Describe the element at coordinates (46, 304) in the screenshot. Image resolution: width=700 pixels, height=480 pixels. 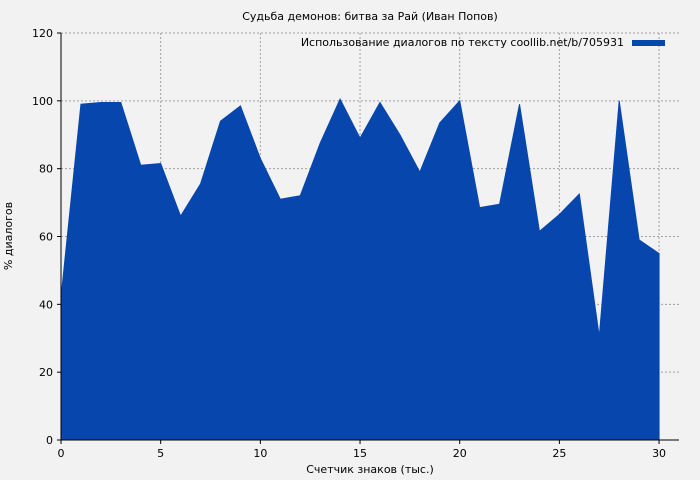
I see `y-tick-label: 40` at that location.